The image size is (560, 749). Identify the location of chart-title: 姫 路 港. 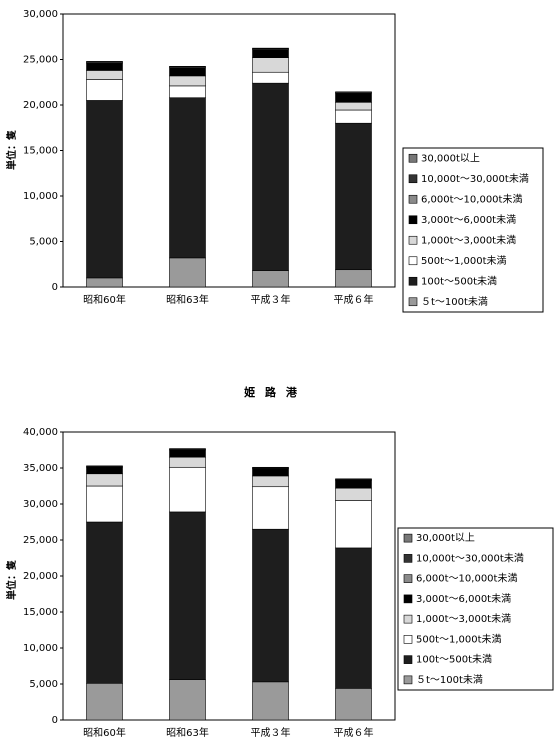
(272, 392).